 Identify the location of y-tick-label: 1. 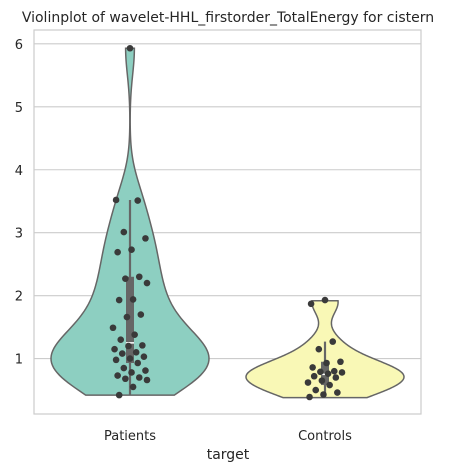
(19, 360).